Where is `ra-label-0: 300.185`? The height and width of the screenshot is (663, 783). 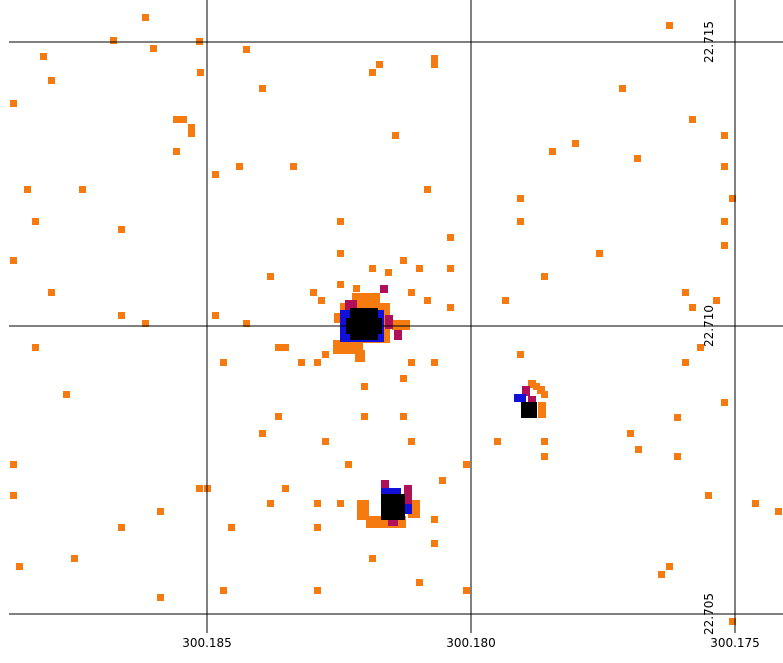
ra-label-0: 300.185 is located at coordinates (207, 643).